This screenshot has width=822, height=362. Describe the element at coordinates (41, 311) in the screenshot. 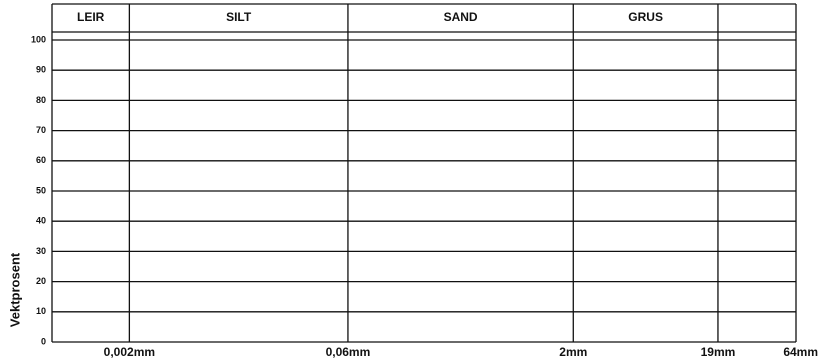

I see `y-tick-label: 10` at that location.